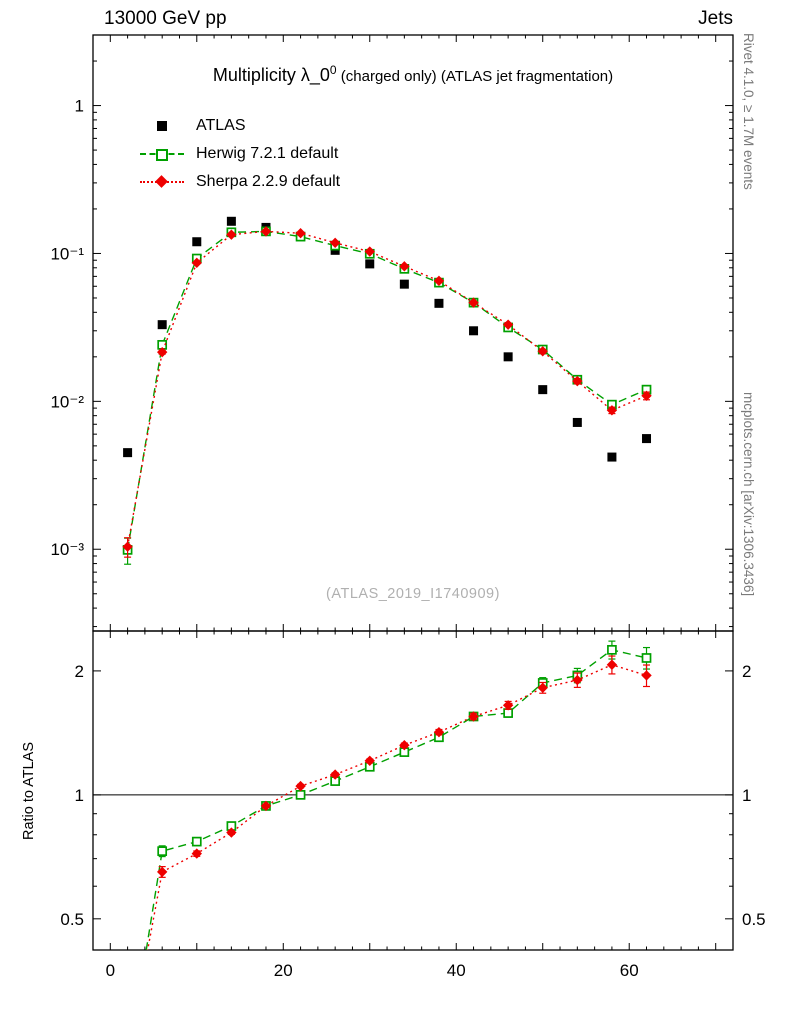 This screenshot has width=786, height=1024. What do you see at coordinates (333, 70) in the screenshot?
I see `plot-title-superscript: 0` at bounding box center [333, 70].